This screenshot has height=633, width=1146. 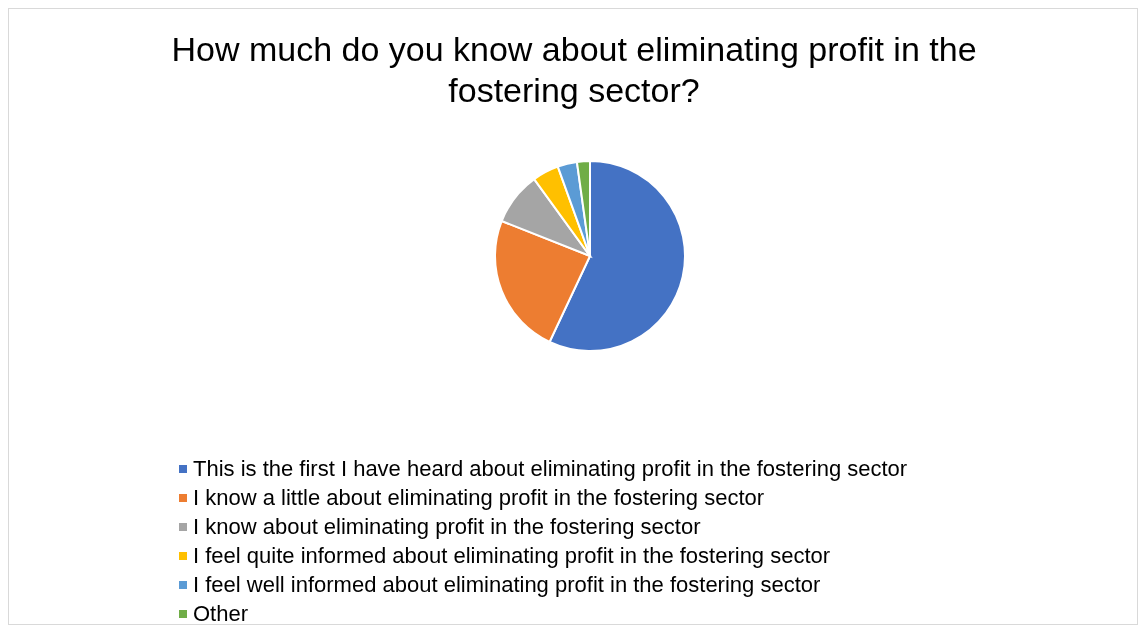 I want to click on legend-label: This is the first I have heard about eliminating profit in the fostering sector, so click(x=550, y=469).